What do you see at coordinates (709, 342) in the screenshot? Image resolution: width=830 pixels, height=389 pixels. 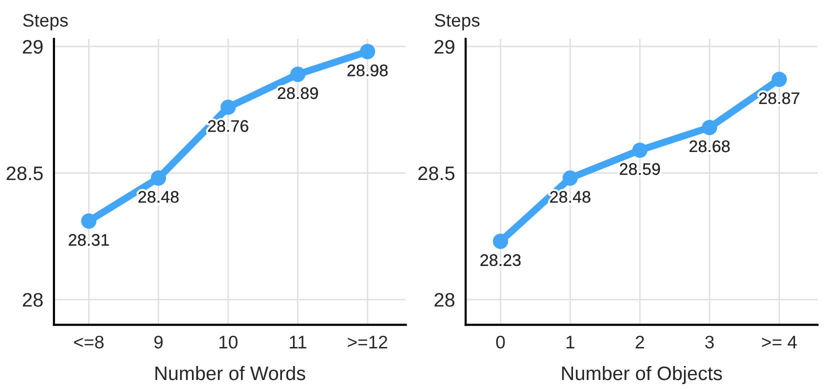 I see `x-tick-label: 3` at bounding box center [709, 342].